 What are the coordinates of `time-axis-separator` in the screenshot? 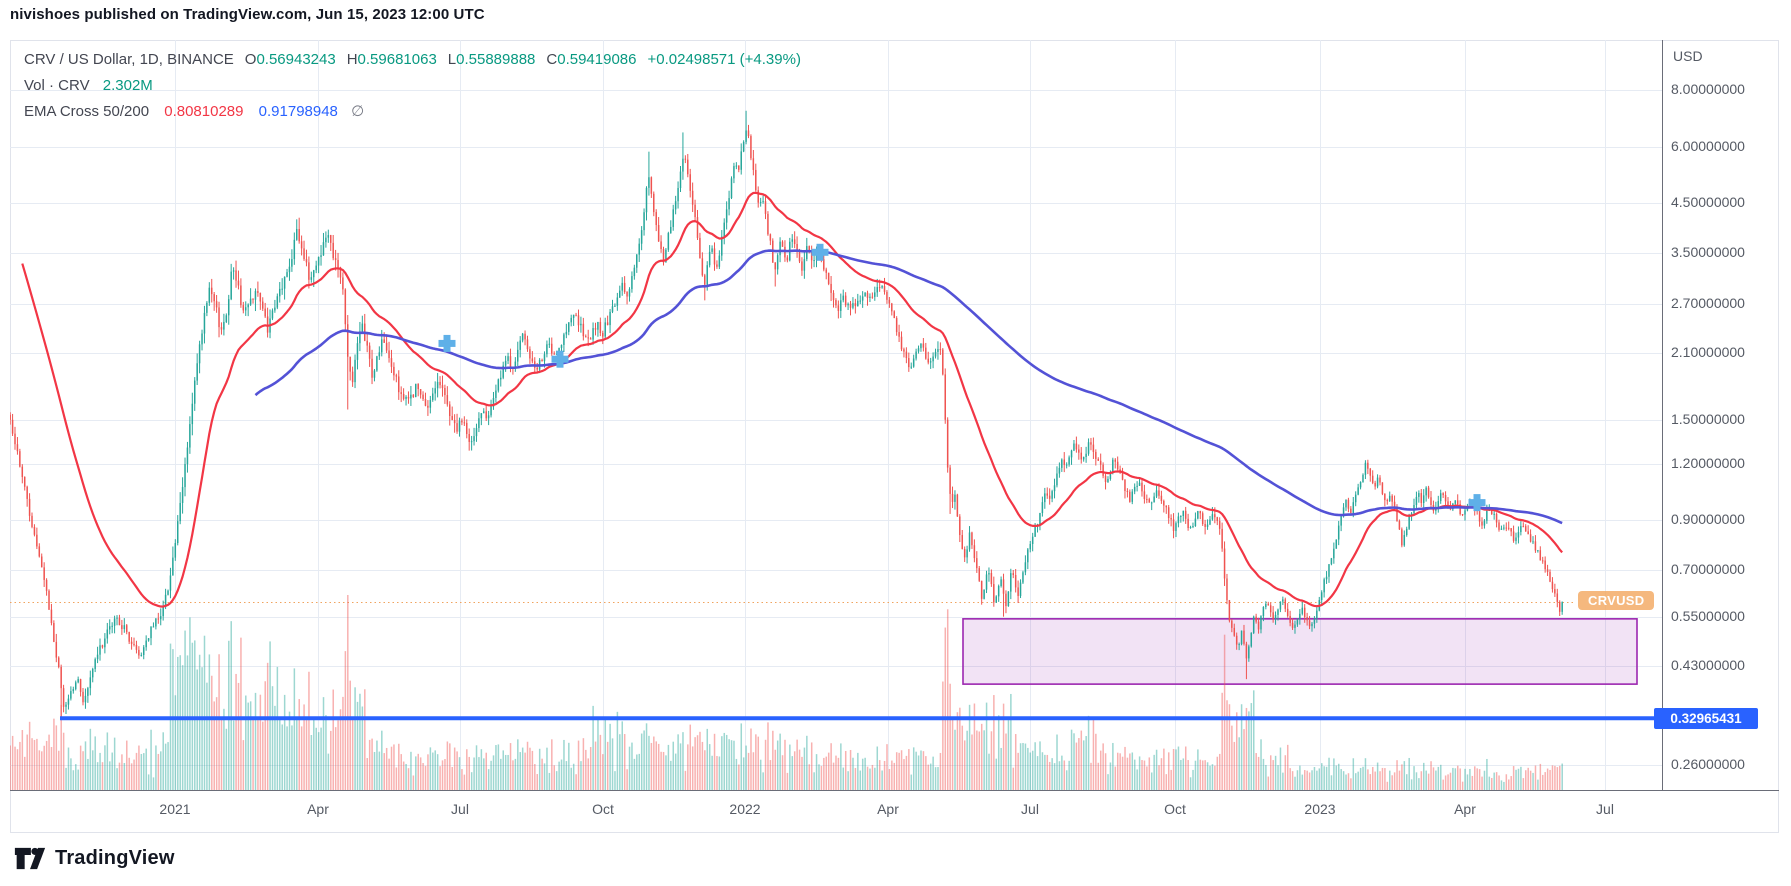 It's located at (894, 790).